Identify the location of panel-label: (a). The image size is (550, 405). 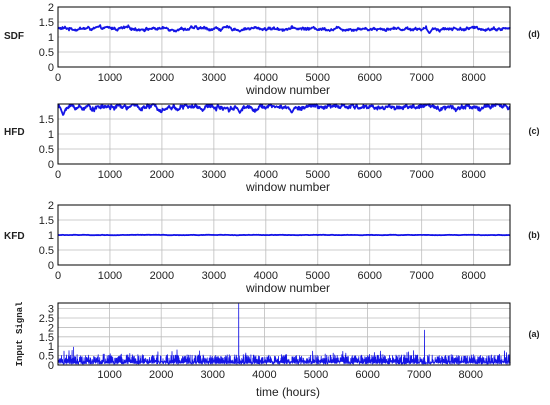
(534, 334).